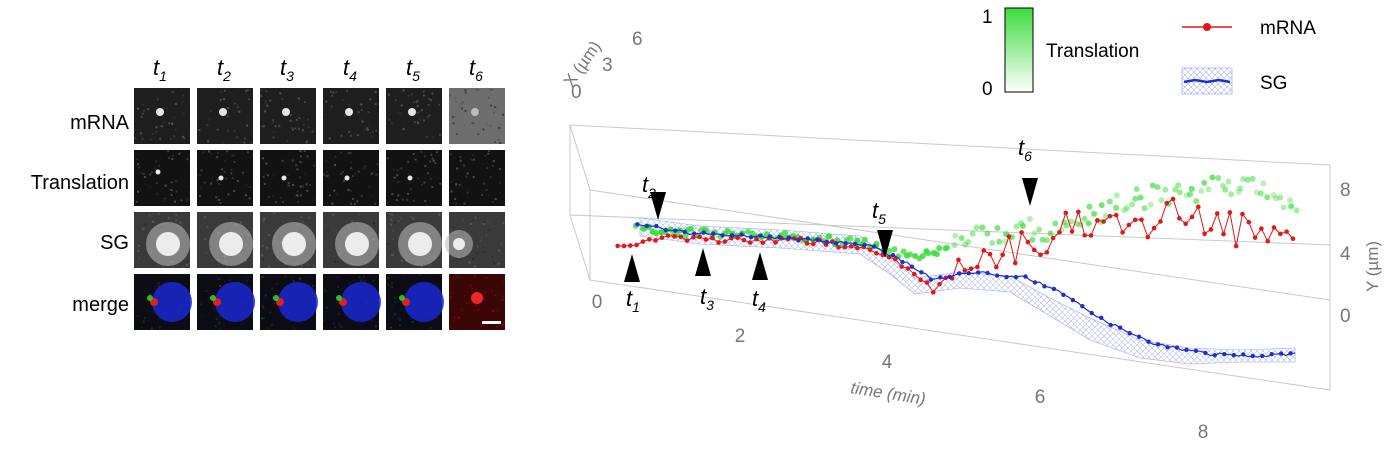 The width and height of the screenshot is (1388, 450). Describe the element at coordinates (160, 69) in the screenshot. I see `column-header-t1: t1` at that location.